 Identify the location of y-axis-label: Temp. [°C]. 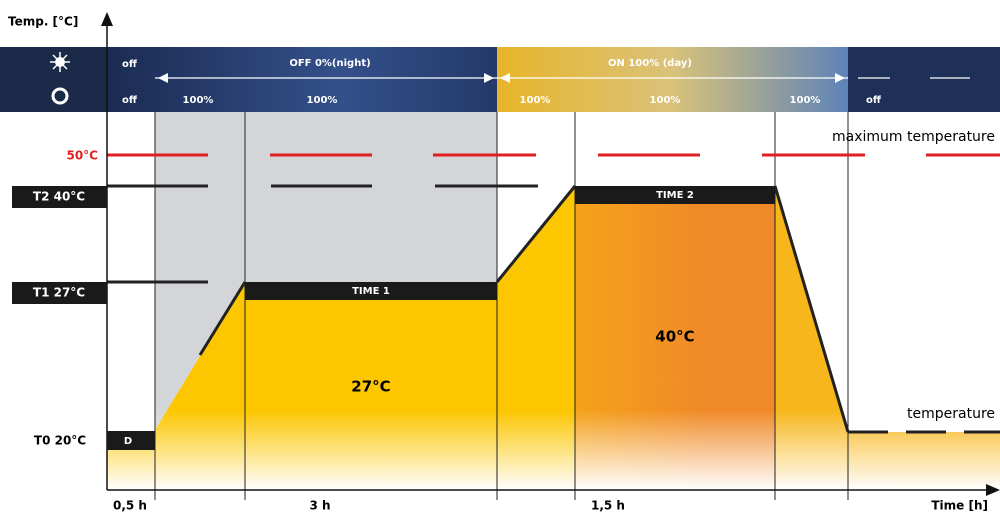
(43, 22).